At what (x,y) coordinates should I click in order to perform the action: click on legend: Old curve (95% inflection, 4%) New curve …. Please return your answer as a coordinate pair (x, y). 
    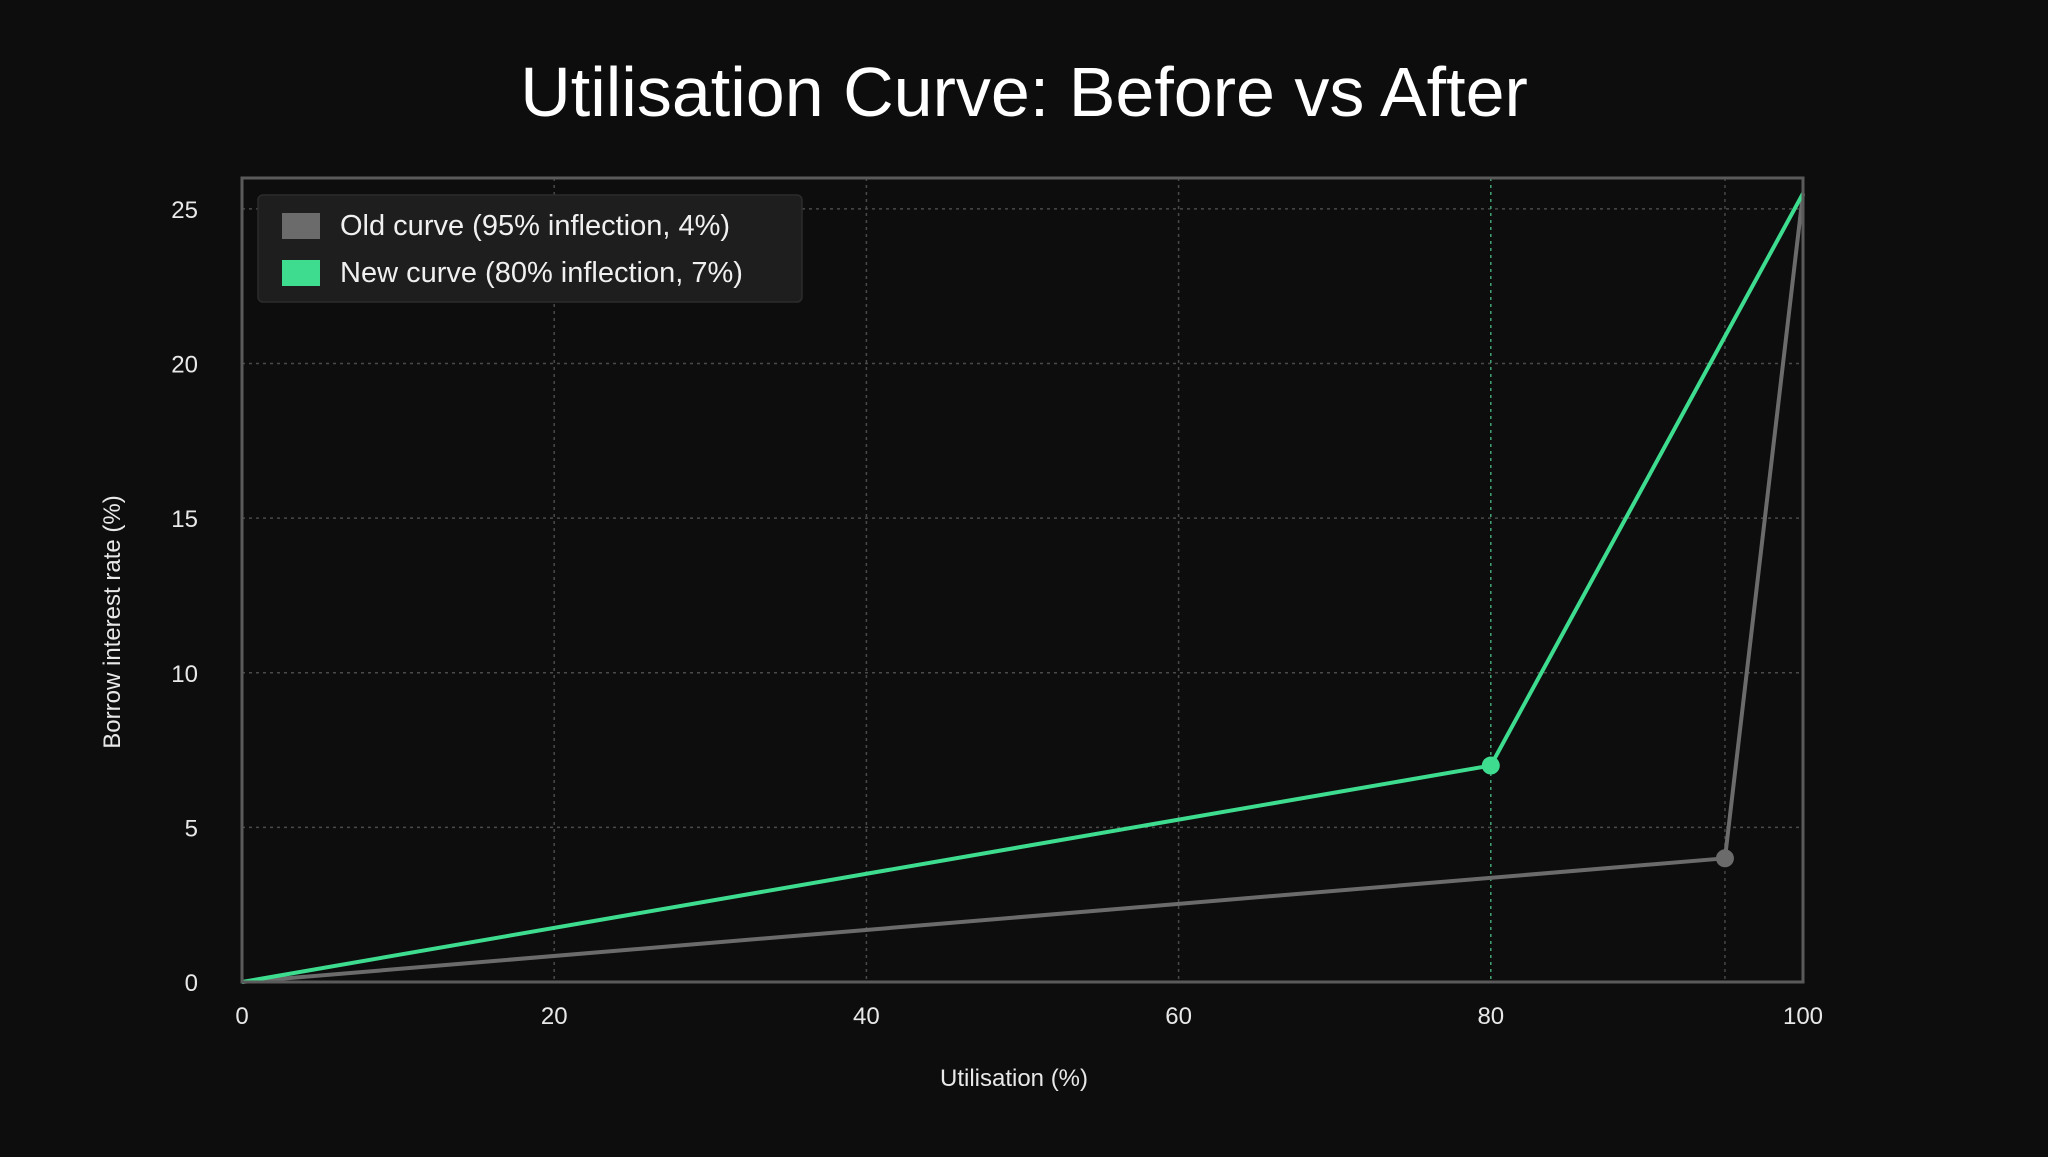
    Looking at the image, I should click on (530, 248).